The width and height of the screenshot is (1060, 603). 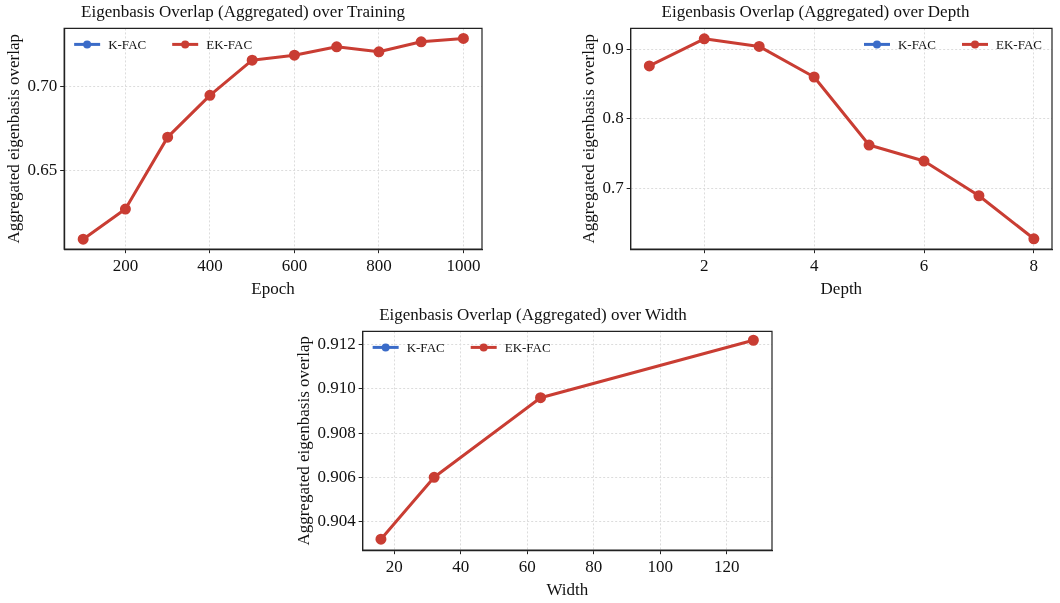 What do you see at coordinates (336, 432) in the screenshot?
I see `y-tick-label: 0.908` at bounding box center [336, 432].